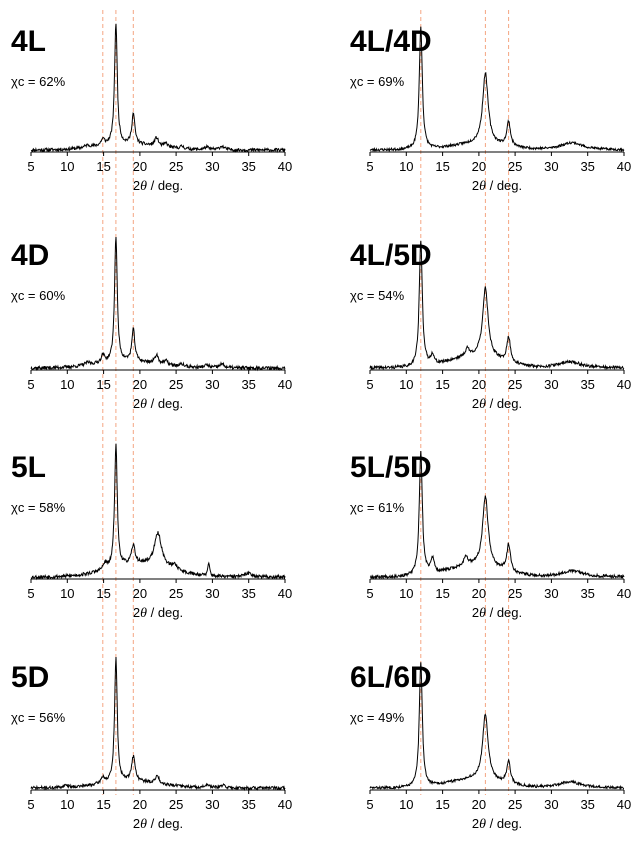  I want to click on xrd-panel-5l: 5L χc = 58% 5 10 15 20 25 30 35 40 2θ / deg., so click(151, 532).